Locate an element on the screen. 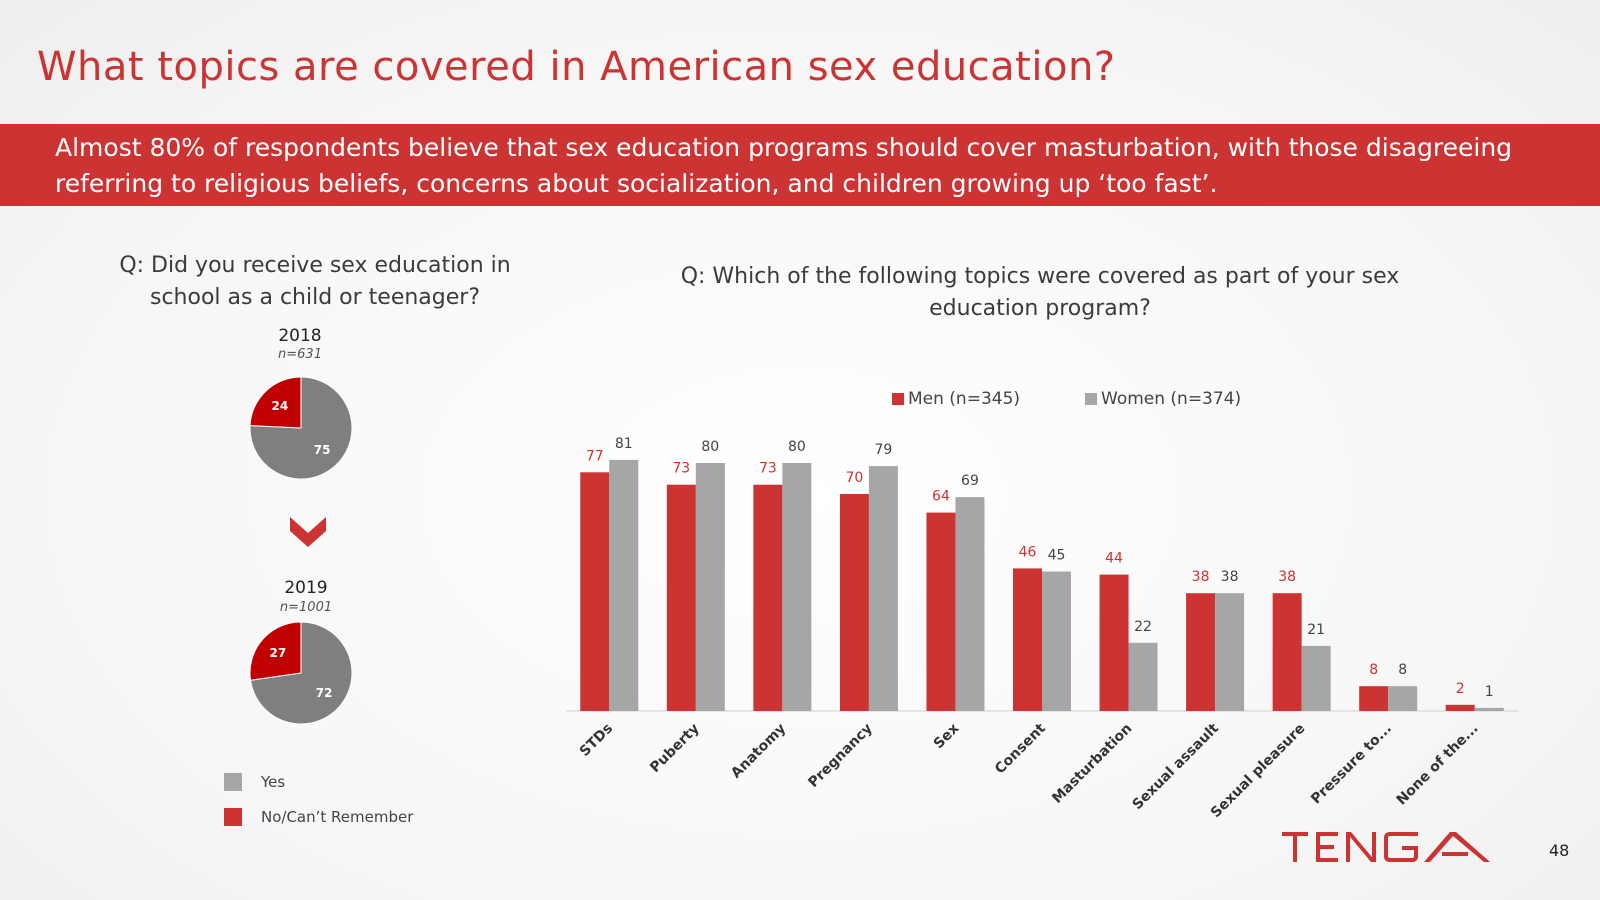  data-label-women: 22 is located at coordinates (1143, 627).